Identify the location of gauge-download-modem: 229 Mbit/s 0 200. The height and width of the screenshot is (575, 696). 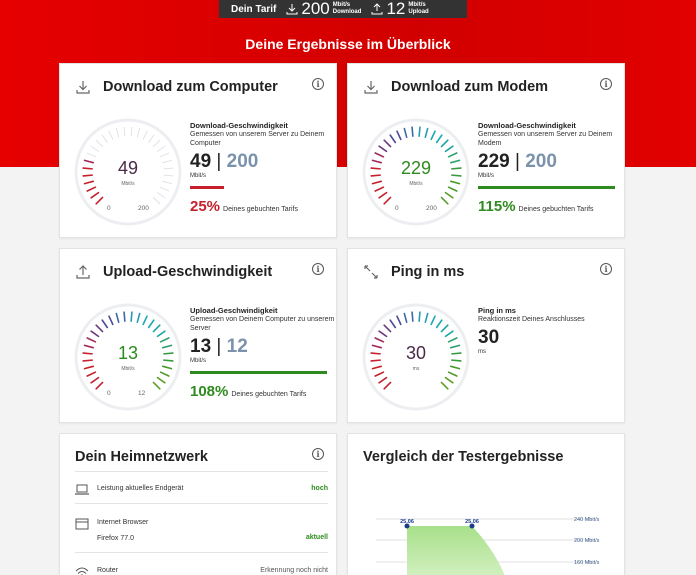
(416, 172).